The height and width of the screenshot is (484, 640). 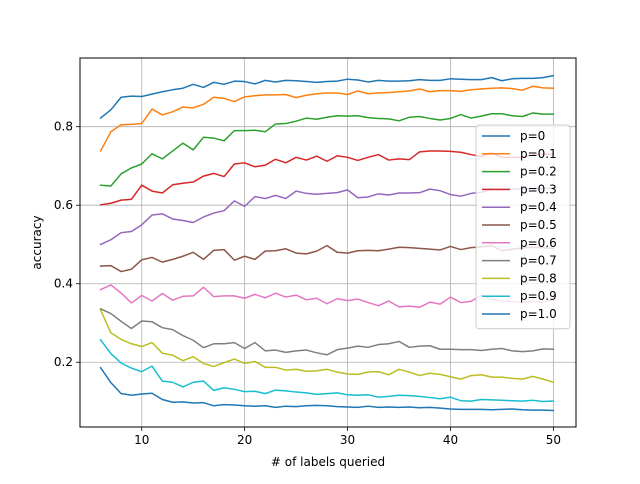 I want to click on legend-entry-label: p=1.0, so click(x=538, y=314).